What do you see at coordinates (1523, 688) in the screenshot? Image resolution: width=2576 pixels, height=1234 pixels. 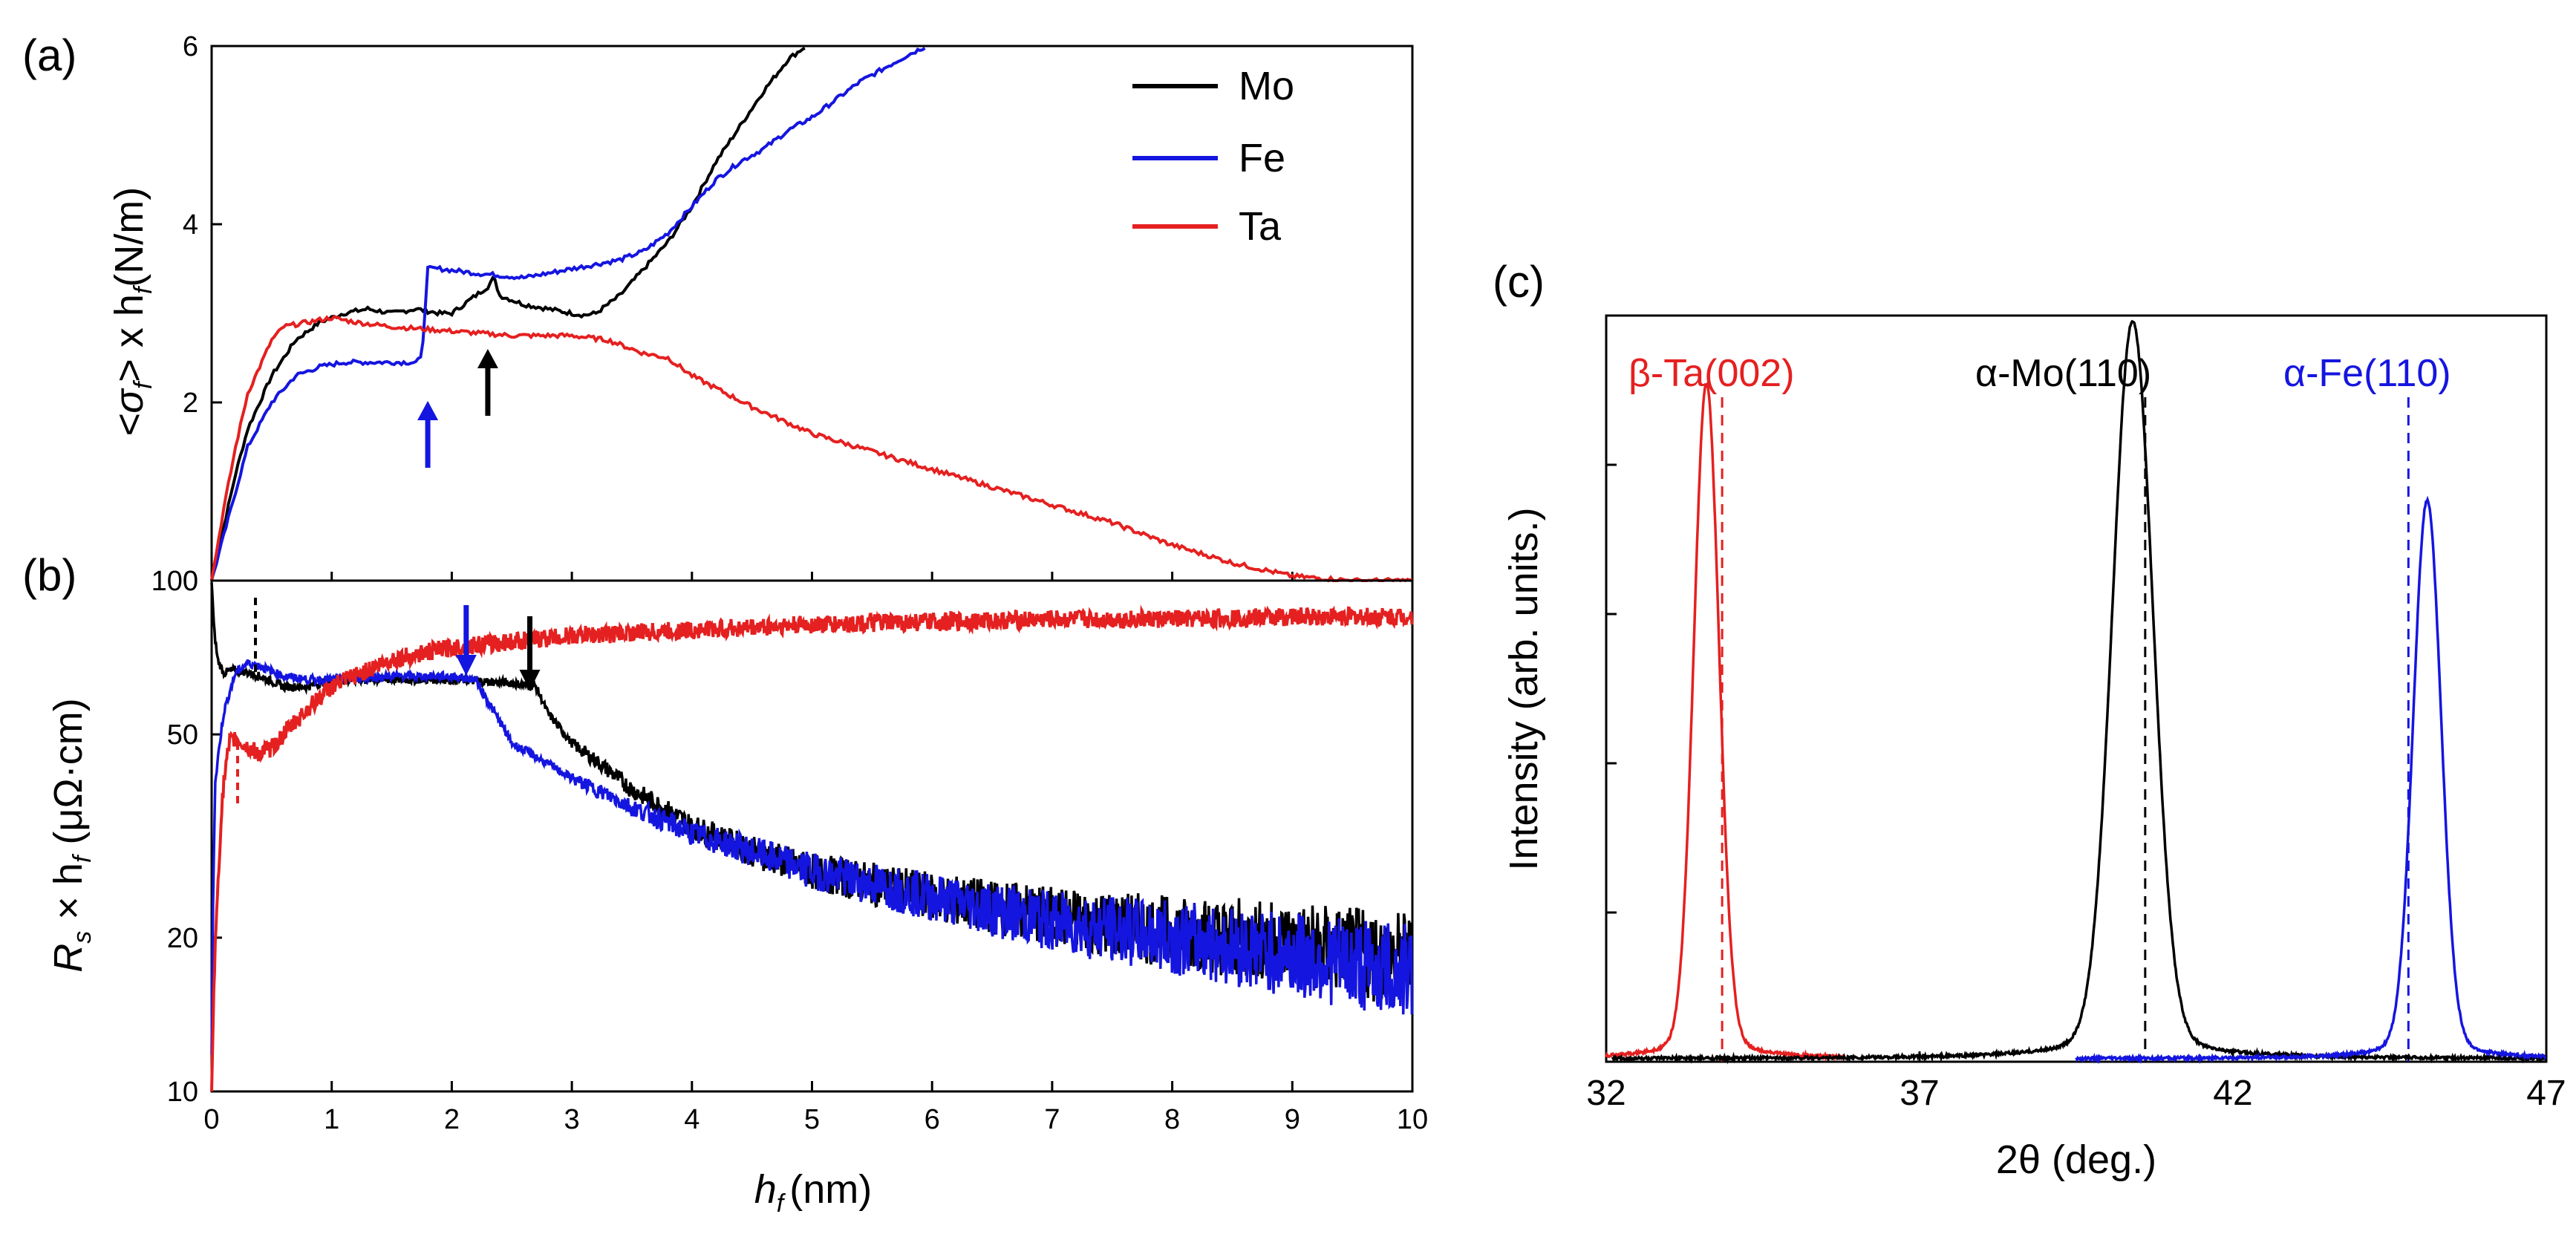 I see `chart-c-ylabel: Intensity (arb. units.)` at bounding box center [1523, 688].